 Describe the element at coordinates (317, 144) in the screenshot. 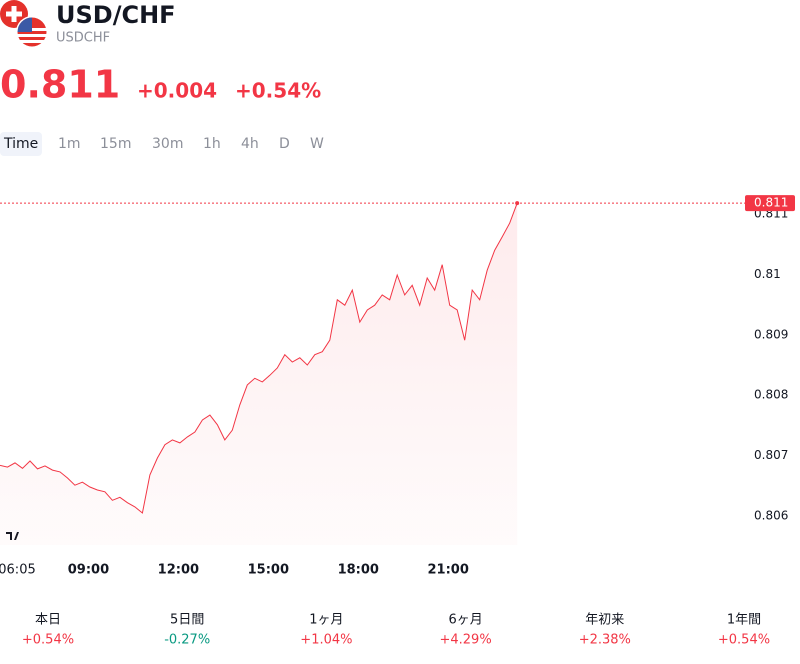

I see `tab: W` at that location.